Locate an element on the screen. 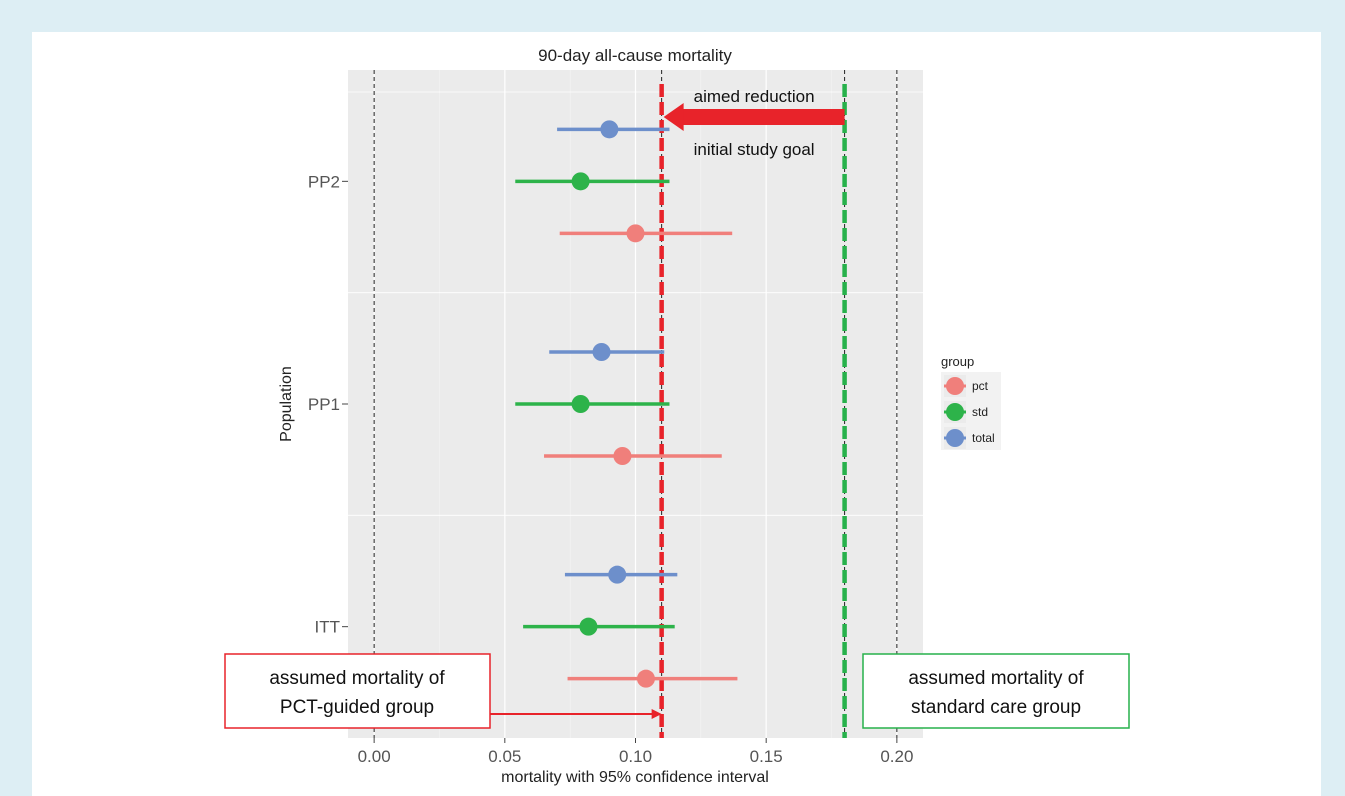 This screenshot has height=796, width=1345. std-assumption-box is located at coordinates (996, 691).